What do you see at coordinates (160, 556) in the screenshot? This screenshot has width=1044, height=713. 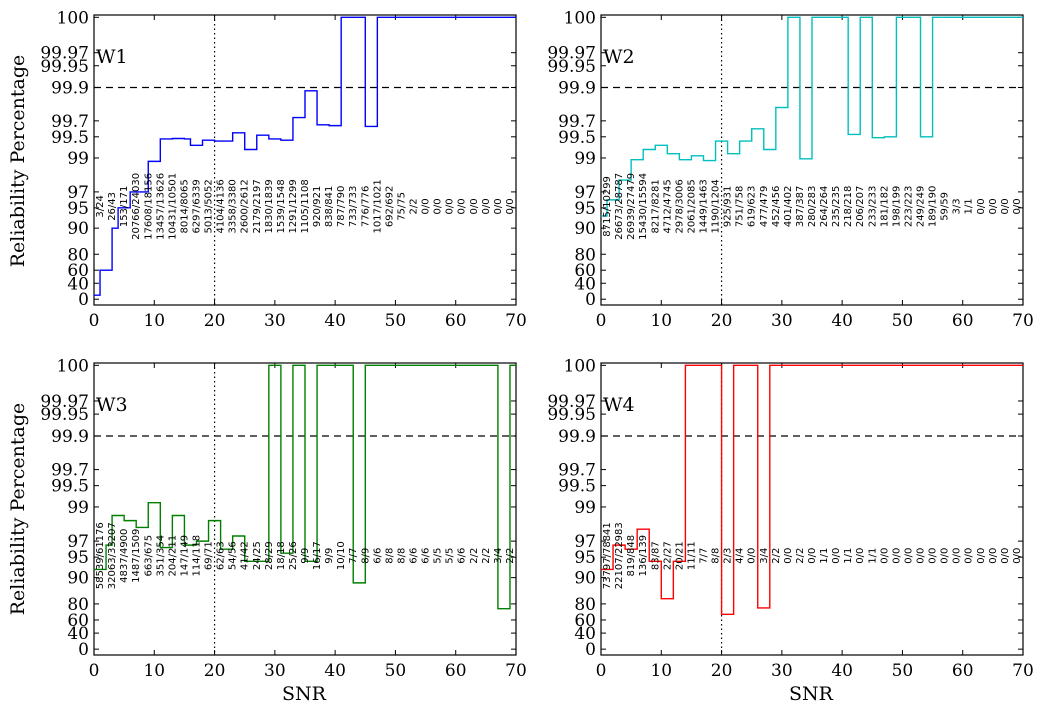 I see `count-annotation: 351/354` at bounding box center [160, 556].